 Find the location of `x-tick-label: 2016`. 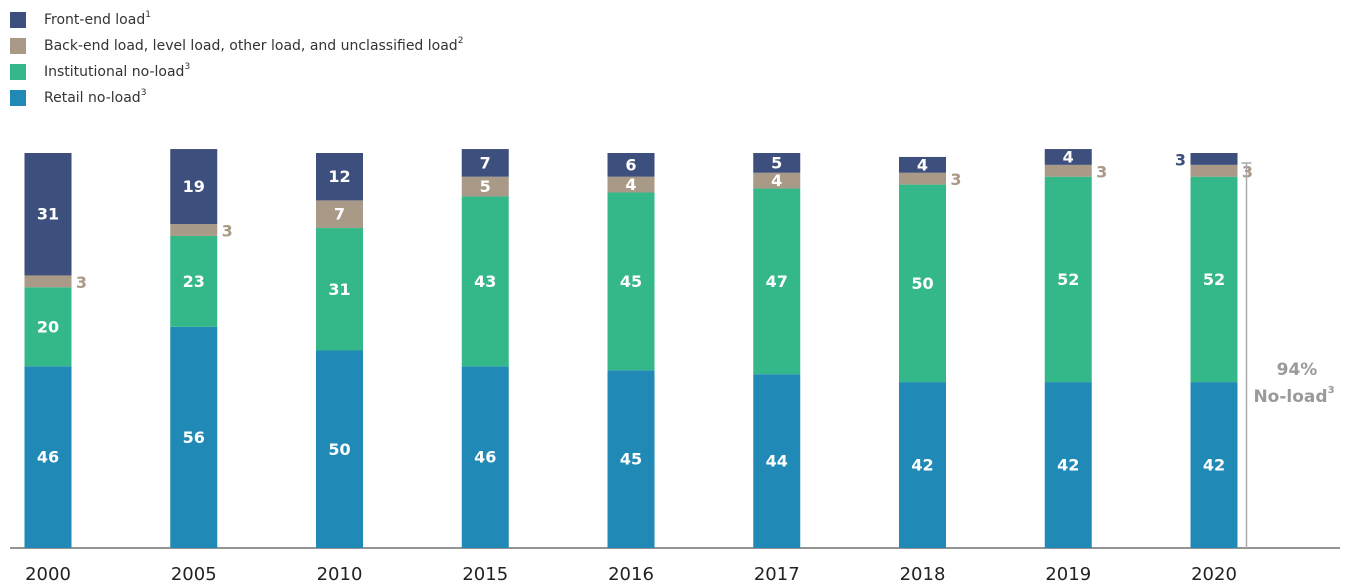

x-tick-label: 2016 is located at coordinates (631, 574).